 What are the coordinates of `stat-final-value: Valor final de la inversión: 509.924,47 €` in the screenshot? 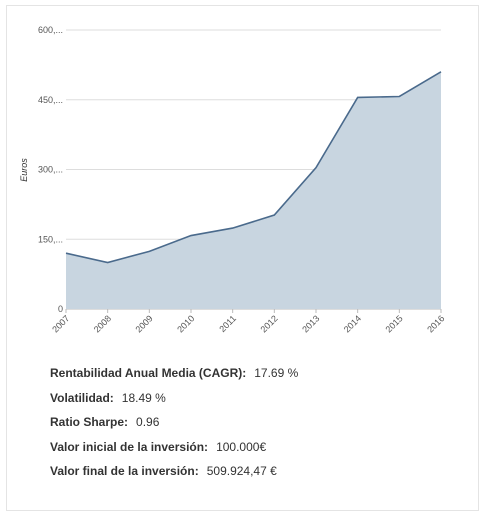 It's located at (260, 476).